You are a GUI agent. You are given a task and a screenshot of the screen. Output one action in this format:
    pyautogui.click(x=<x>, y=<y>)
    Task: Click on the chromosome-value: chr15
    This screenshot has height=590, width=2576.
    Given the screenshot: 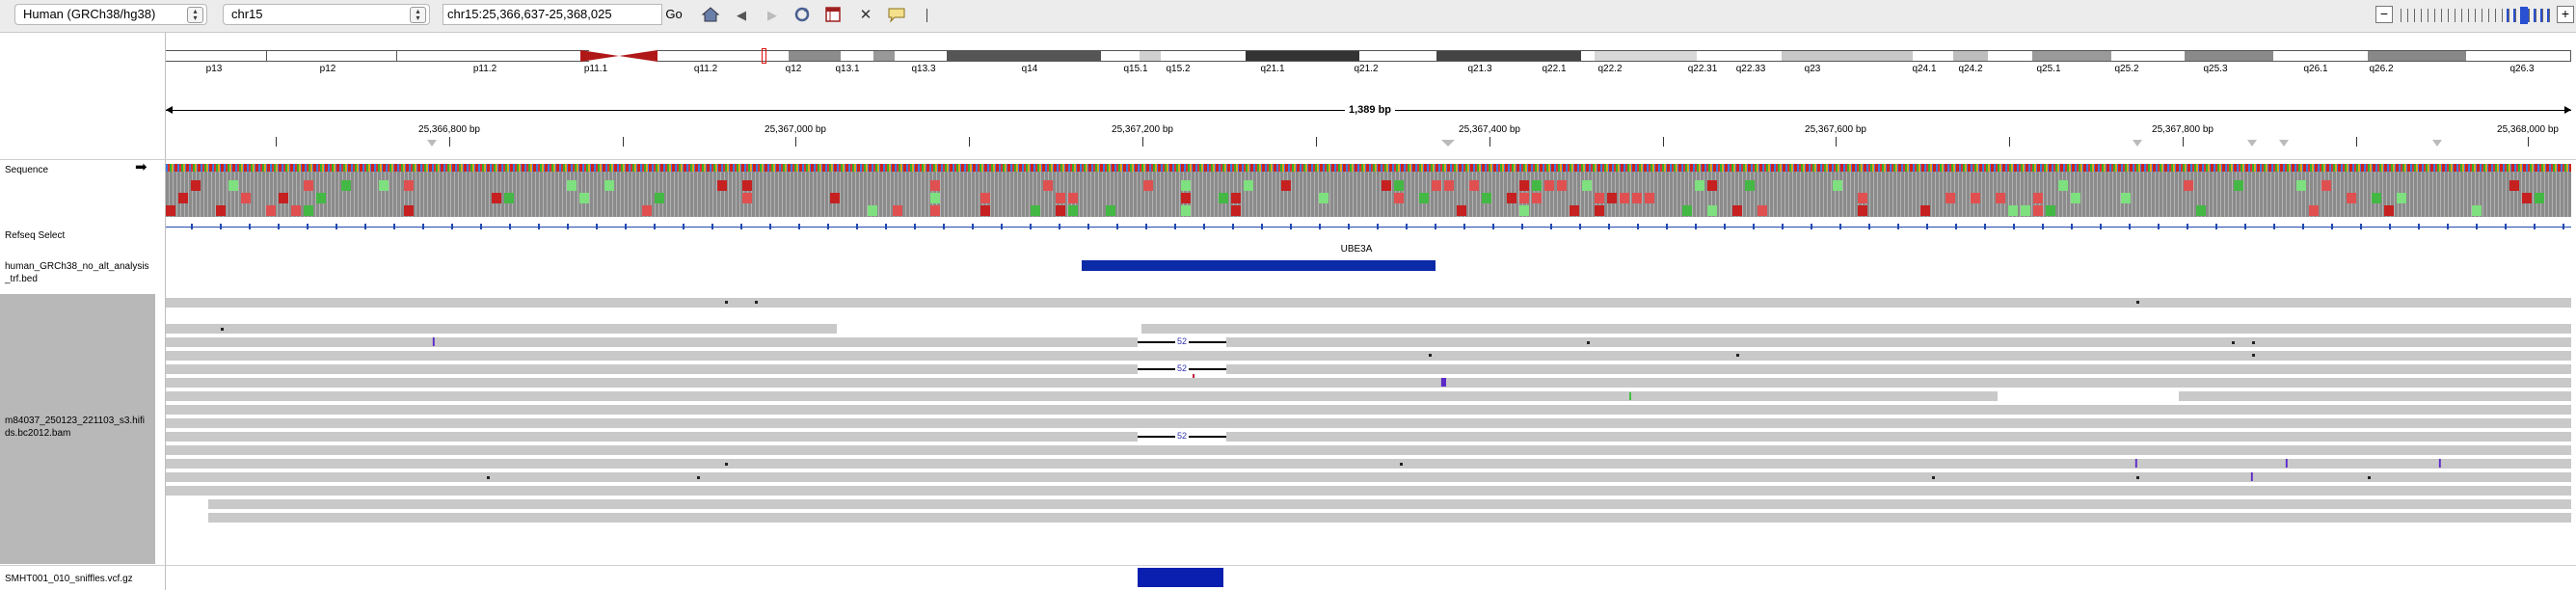 What is the action you would take?
    pyautogui.click(x=247, y=14)
    